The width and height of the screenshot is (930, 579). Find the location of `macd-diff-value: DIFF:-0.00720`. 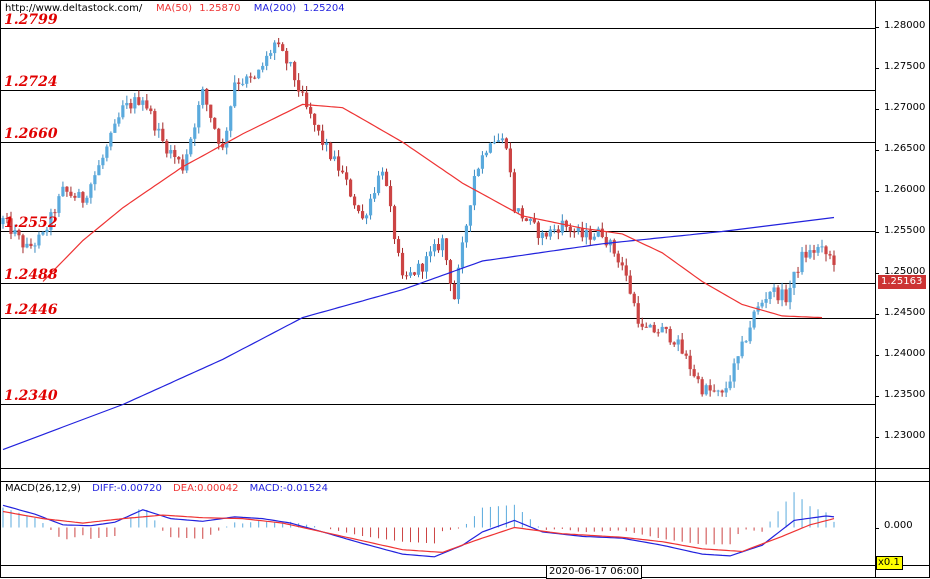

macd-diff-value: DIFF:-0.00720 is located at coordinates (127, 488).